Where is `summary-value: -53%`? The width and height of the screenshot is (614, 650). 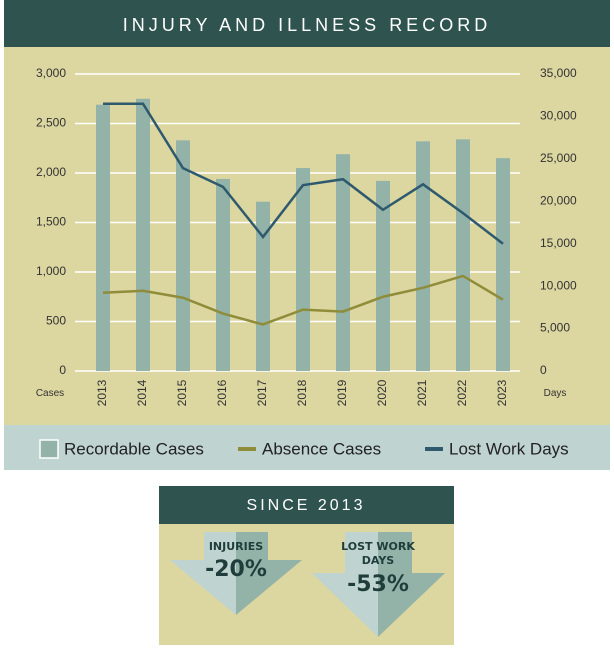
summary-value: -53% is located at coordinates (378, 584).